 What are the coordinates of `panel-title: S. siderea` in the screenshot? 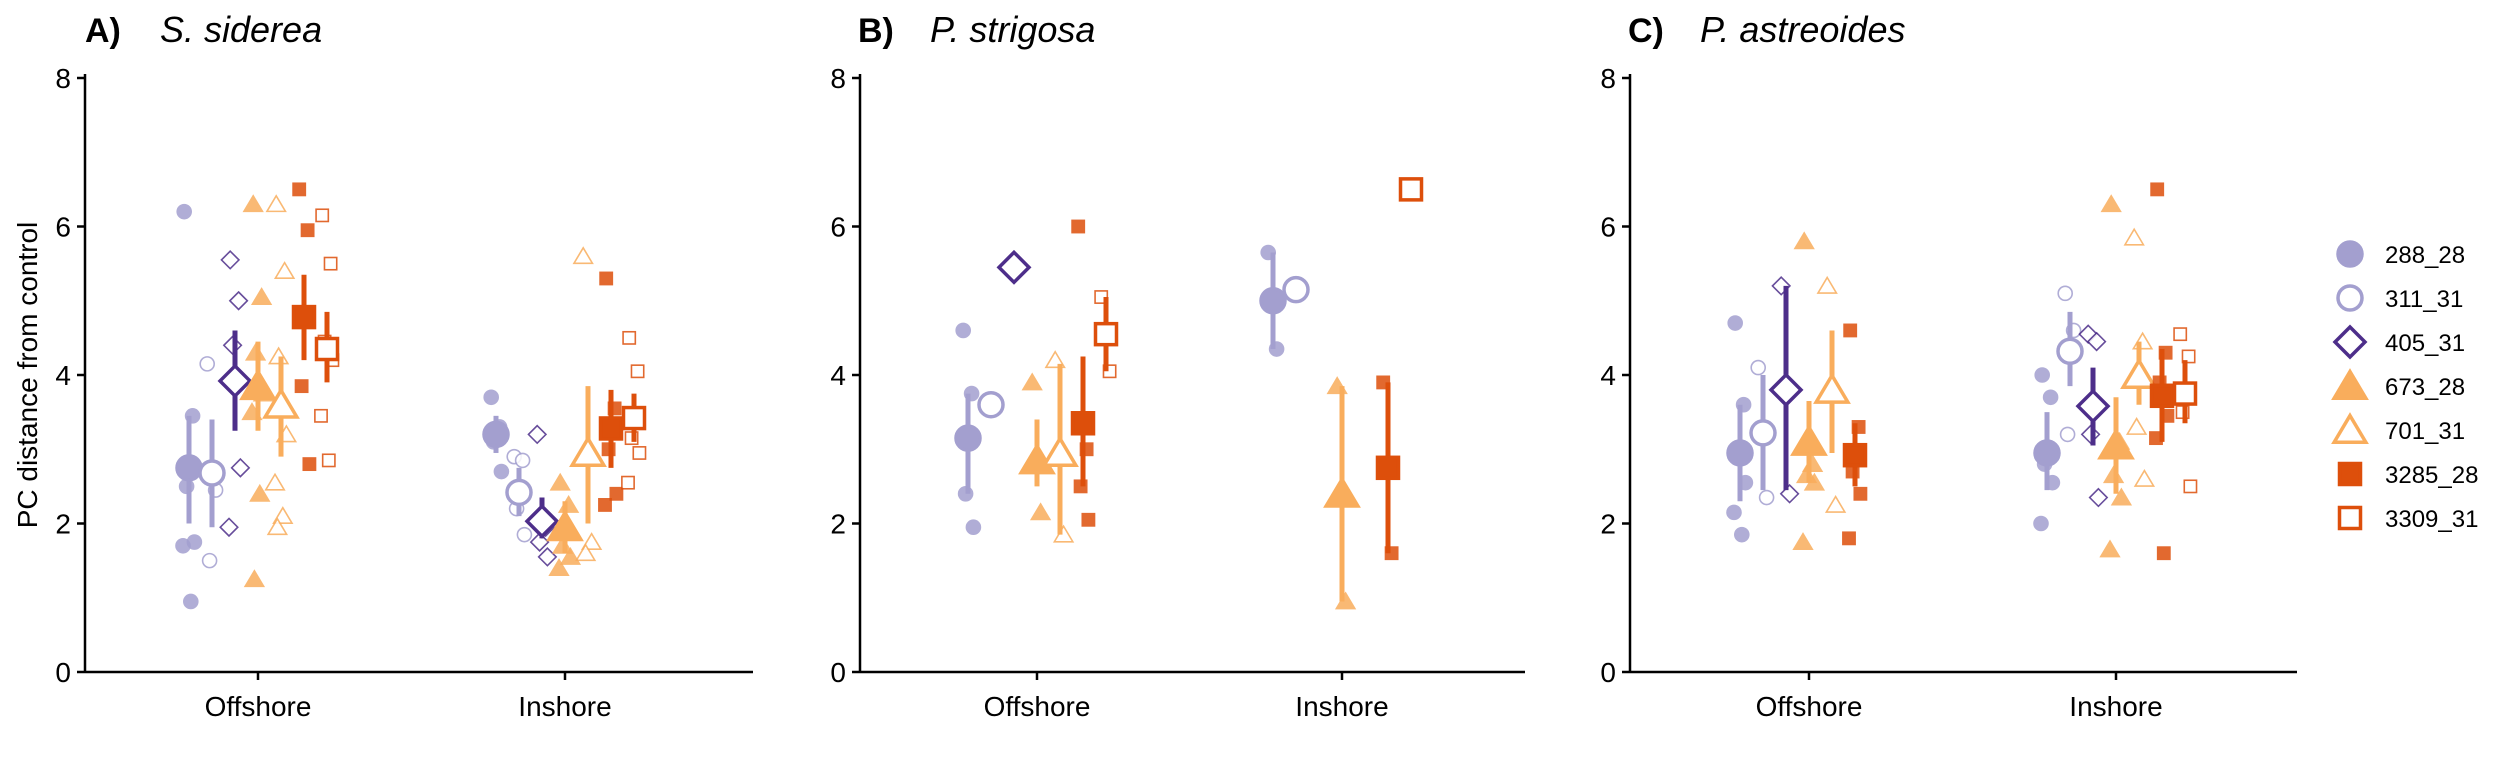 It's located at (241, 29).